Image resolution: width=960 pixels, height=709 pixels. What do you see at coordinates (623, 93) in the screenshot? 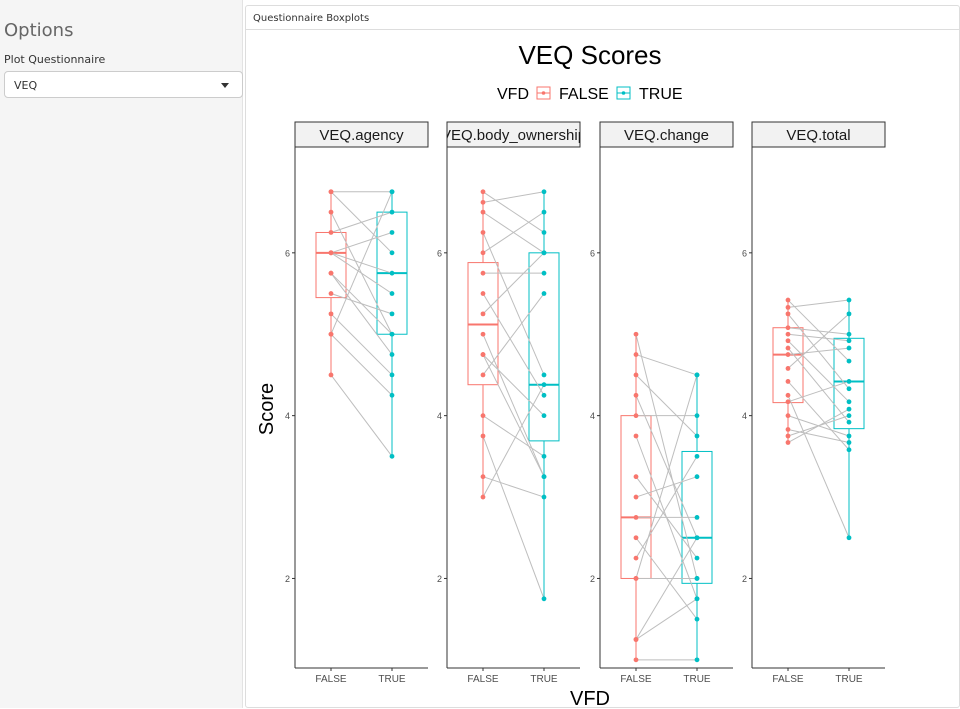
I see `legend-key-point-true` at bounding box center [623, 93].